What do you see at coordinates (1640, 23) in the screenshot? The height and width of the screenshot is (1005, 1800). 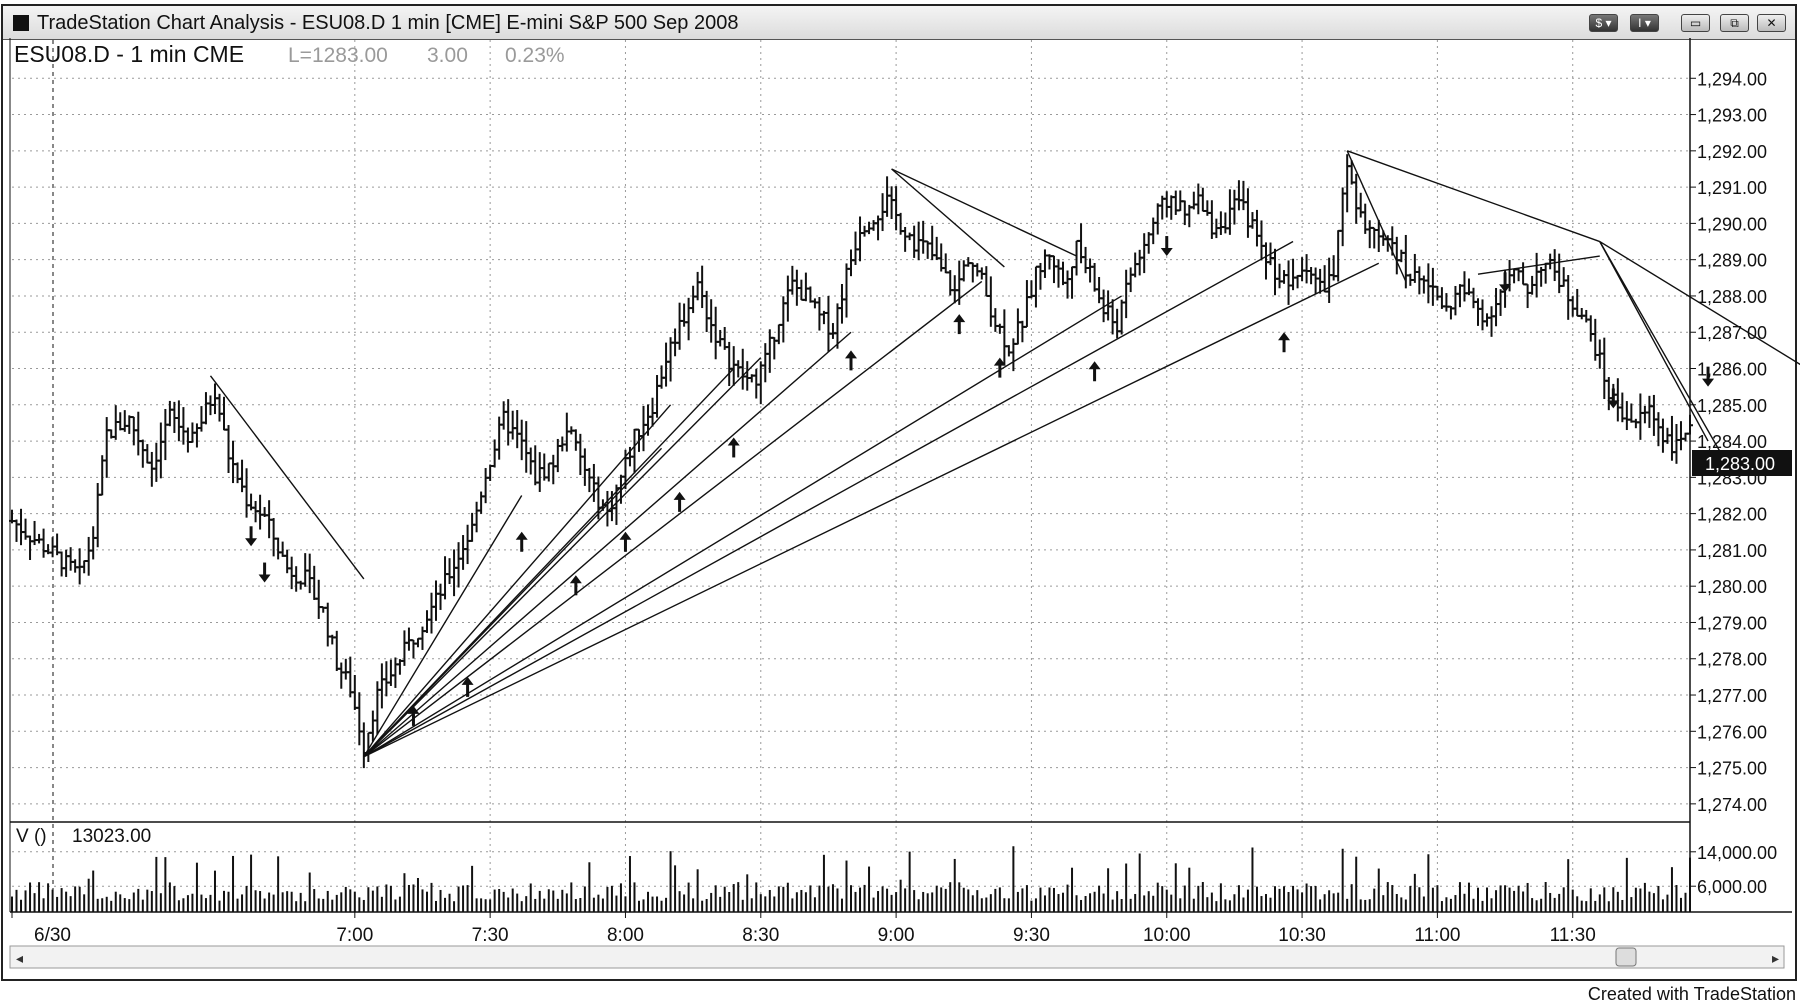 I see `info-icon: I` at bounding box center [1640, 23].